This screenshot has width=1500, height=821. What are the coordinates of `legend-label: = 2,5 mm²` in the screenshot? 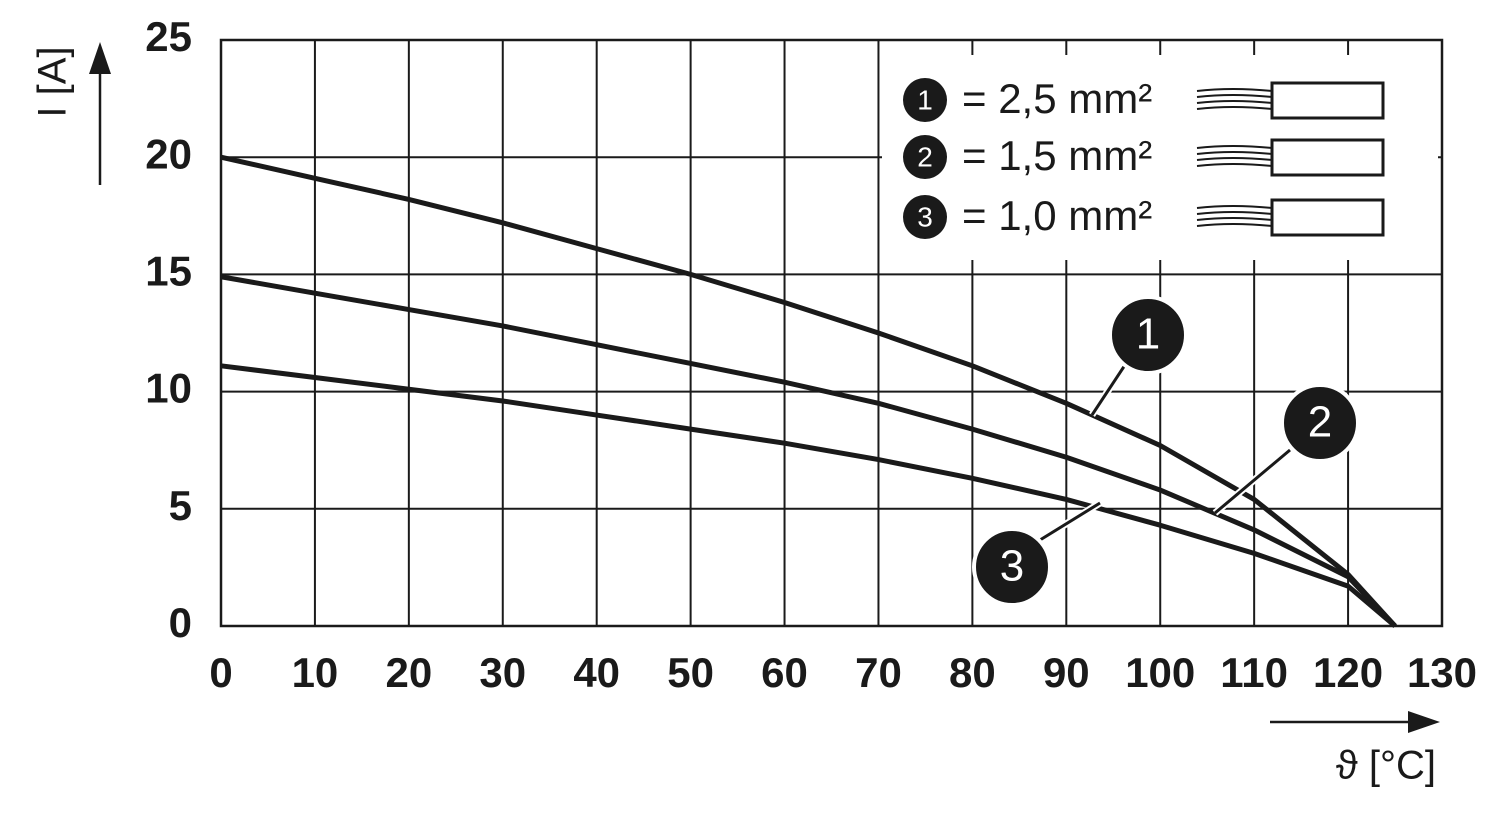 It's located at (1057, 98).